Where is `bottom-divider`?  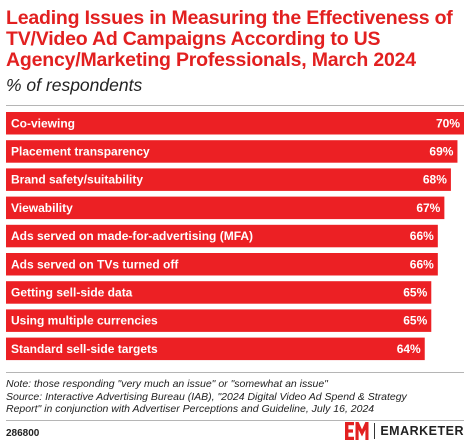 bottom-divider is located at coordinates (235, 372).